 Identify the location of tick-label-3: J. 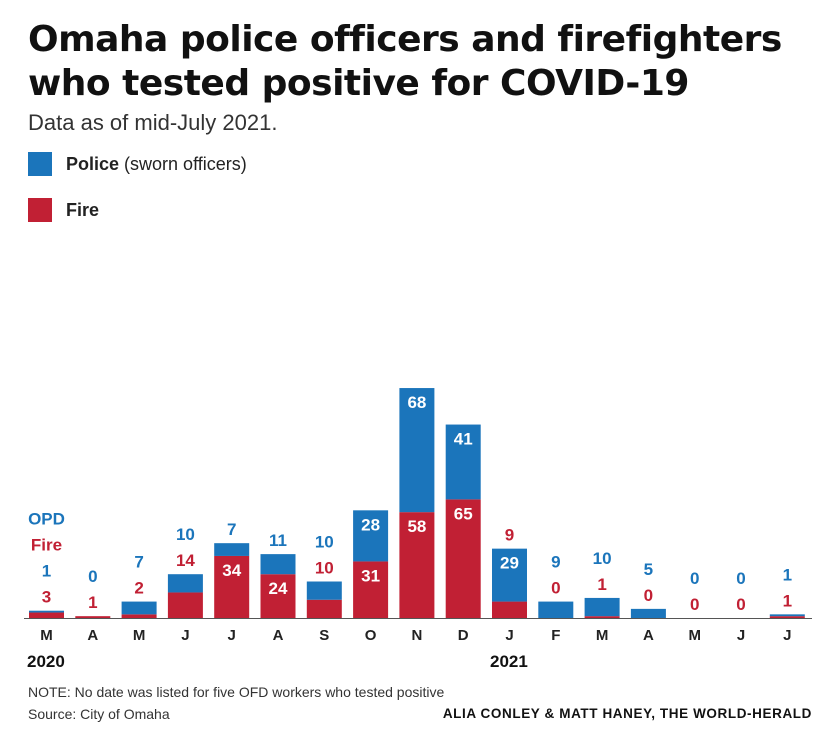
(185, 635).